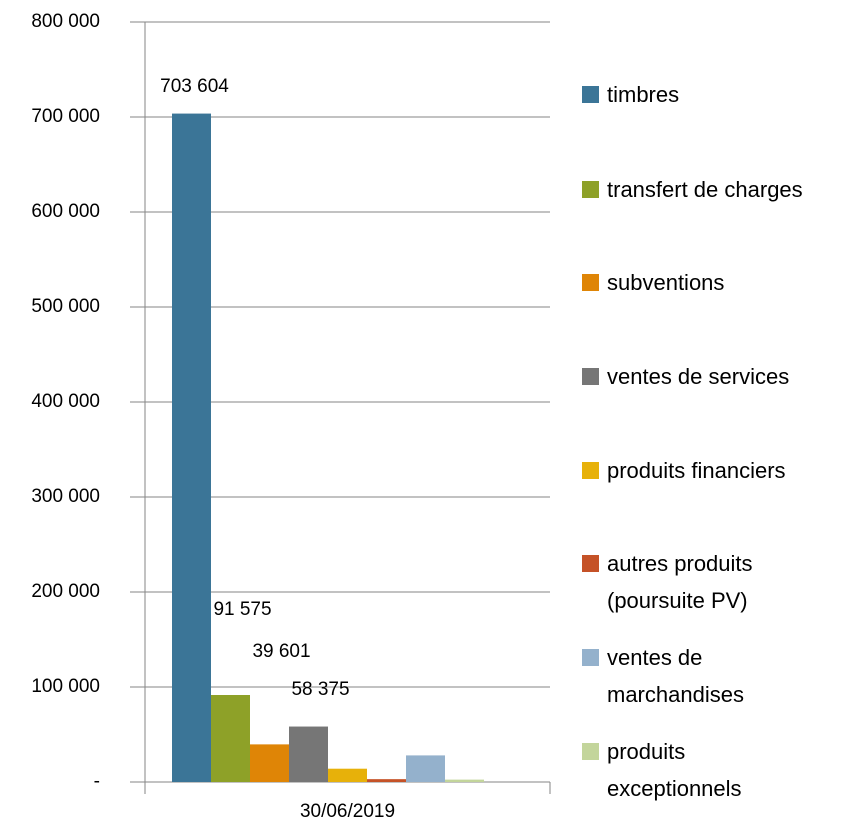  What do you see at coordinates (65, 211) in the screenshot?
I see `y-tick-label: 600 000` at bounding box center [65, 211].